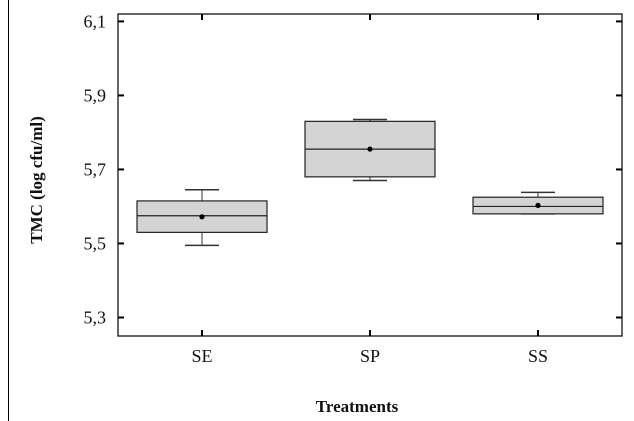  Describe the element at coordinates (201, 356) in the screenshot. I see `x-tick-label: SE` at that location.